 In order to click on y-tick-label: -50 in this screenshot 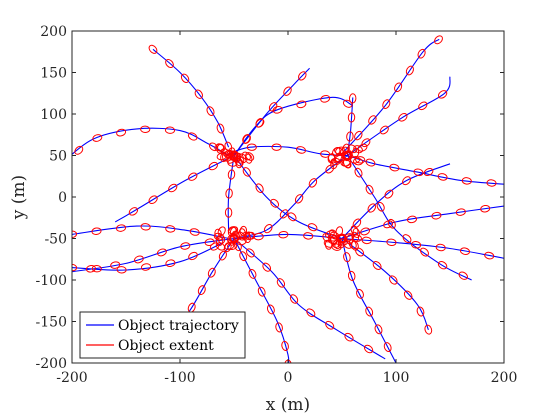, I will do `click(55, 240)`.